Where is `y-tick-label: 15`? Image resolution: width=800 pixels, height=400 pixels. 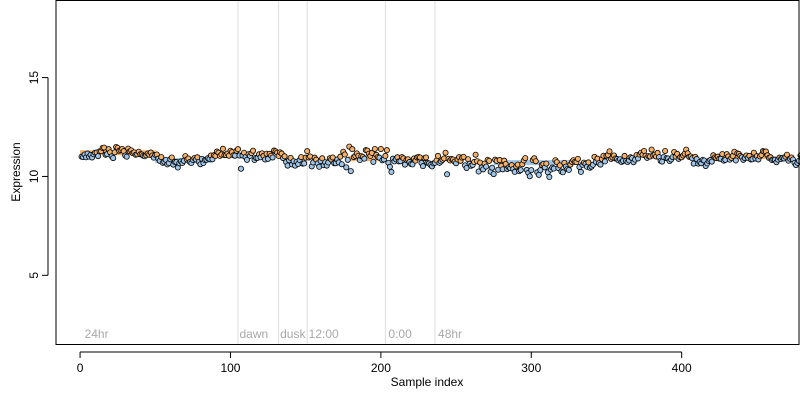
y-tick-label: 15 is located at coordinates (34, 78).